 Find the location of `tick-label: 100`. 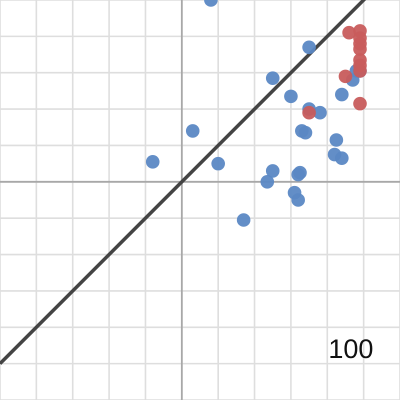

tick-label: 100 is located at coordinates (350, 349).